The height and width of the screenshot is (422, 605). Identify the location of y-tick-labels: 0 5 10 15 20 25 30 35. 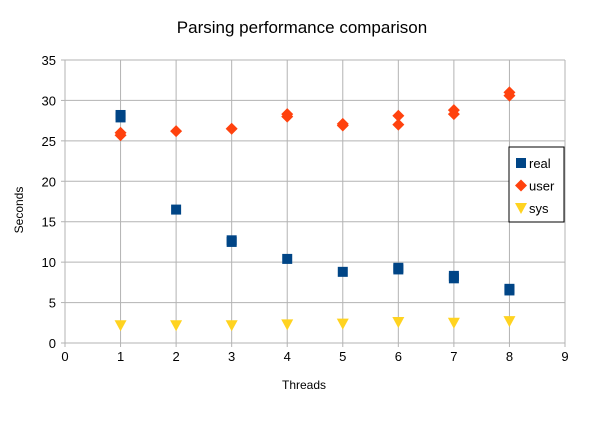
(49, 202).